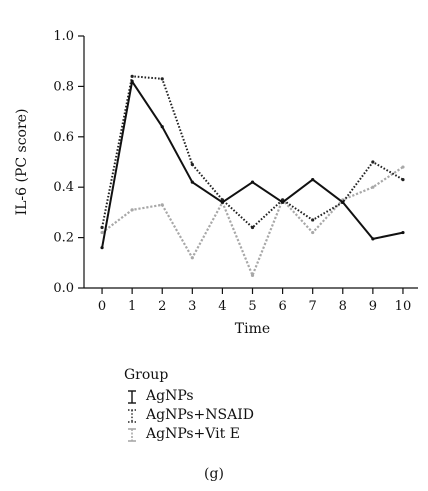  What do you see at coordinates (132, 415) in the screenshot?
I see `legend-swatch-agnps-nsaid` at bounding box center [132, 415].